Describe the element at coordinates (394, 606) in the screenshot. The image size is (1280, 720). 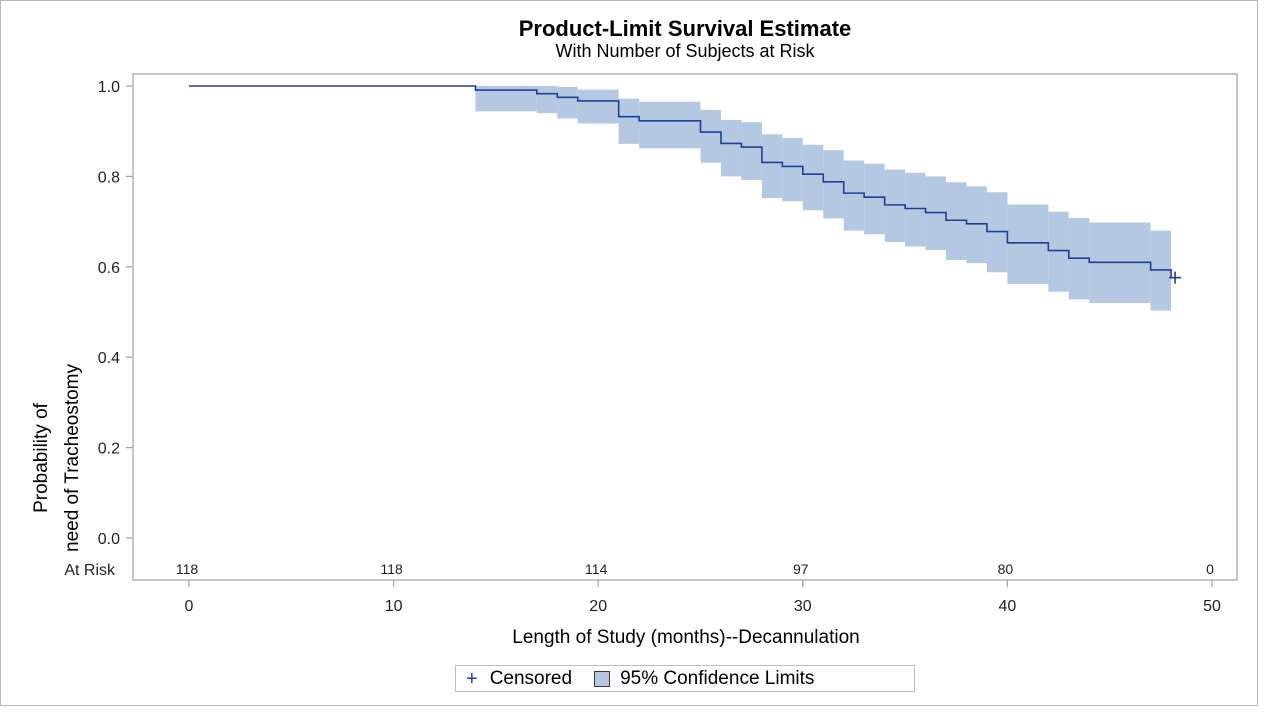
I see `x-tick-label: 10` at that location.